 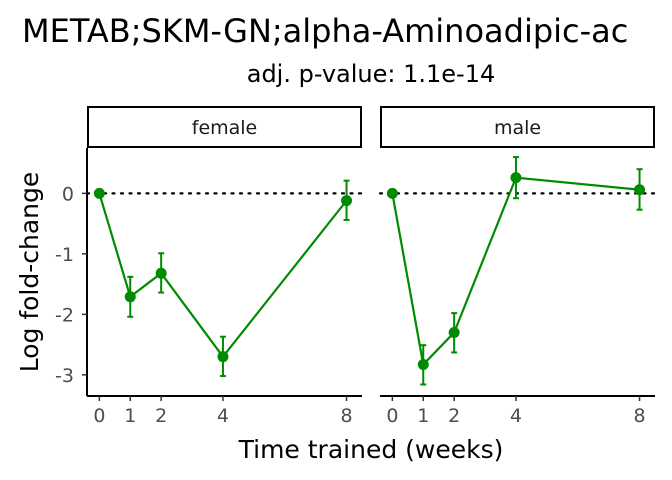 I want to click on y-tick-label: -2, so click(x=64, y=315).